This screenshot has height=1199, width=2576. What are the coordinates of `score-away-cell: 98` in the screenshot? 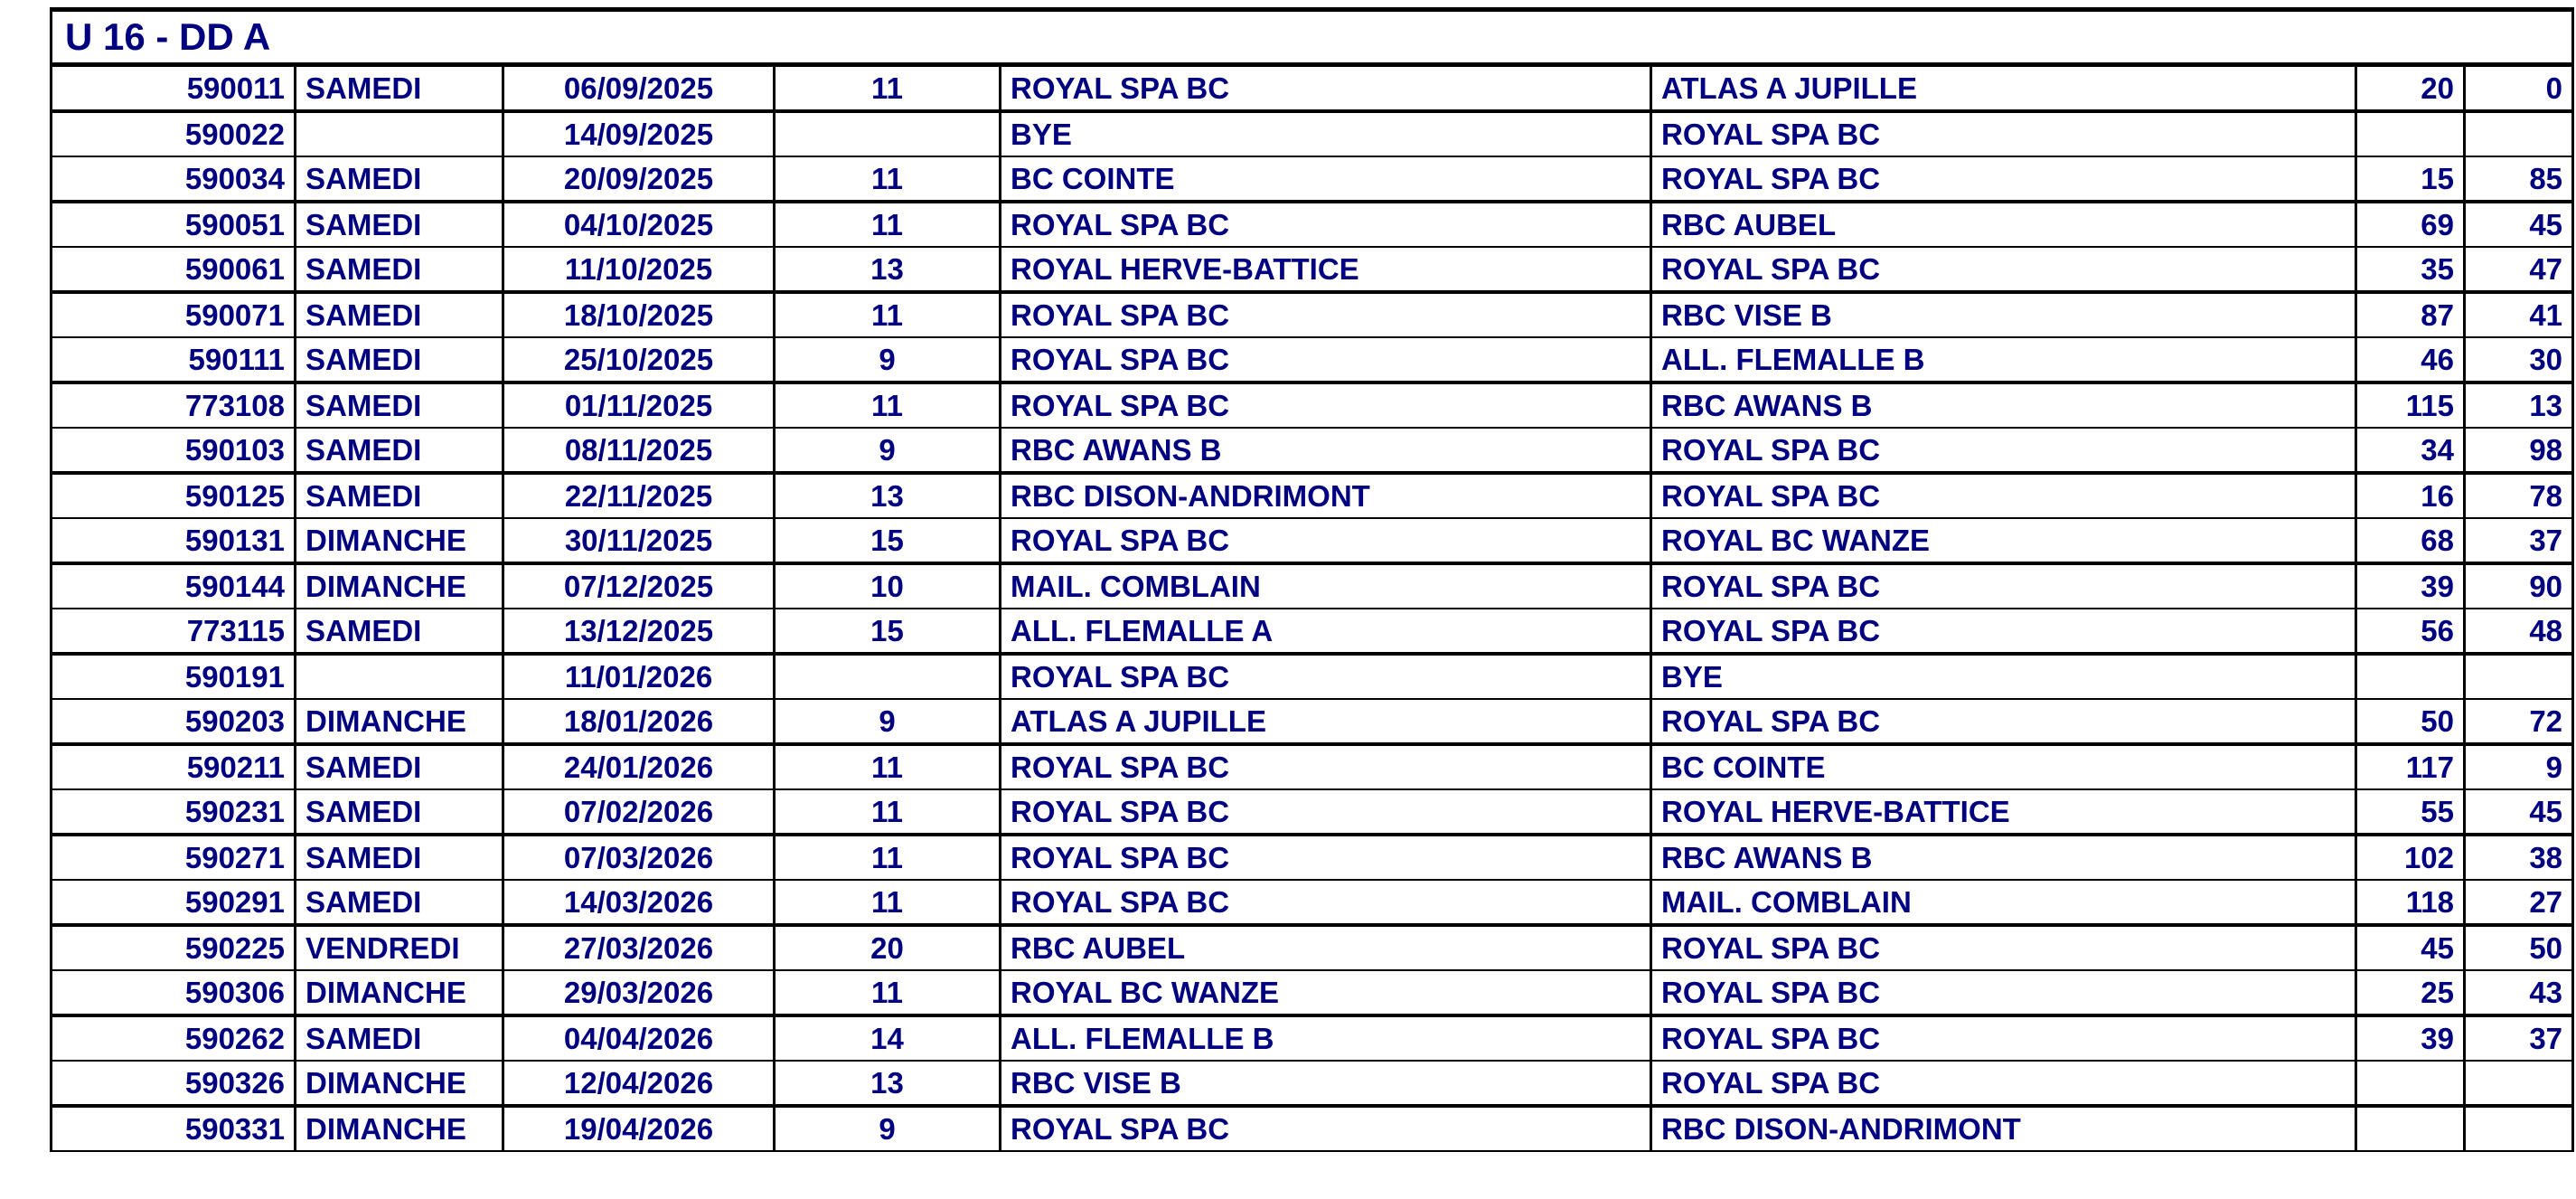 It's located at (2519, 450).